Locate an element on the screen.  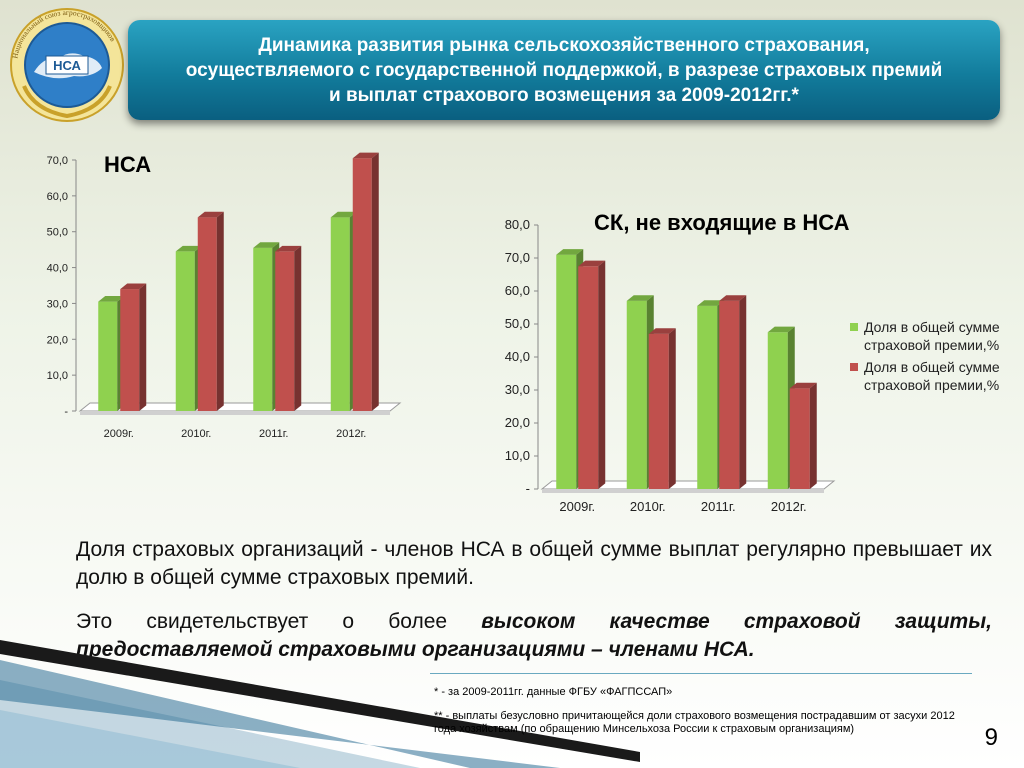
logo-text: НСА is located at coordinates (67, 65).